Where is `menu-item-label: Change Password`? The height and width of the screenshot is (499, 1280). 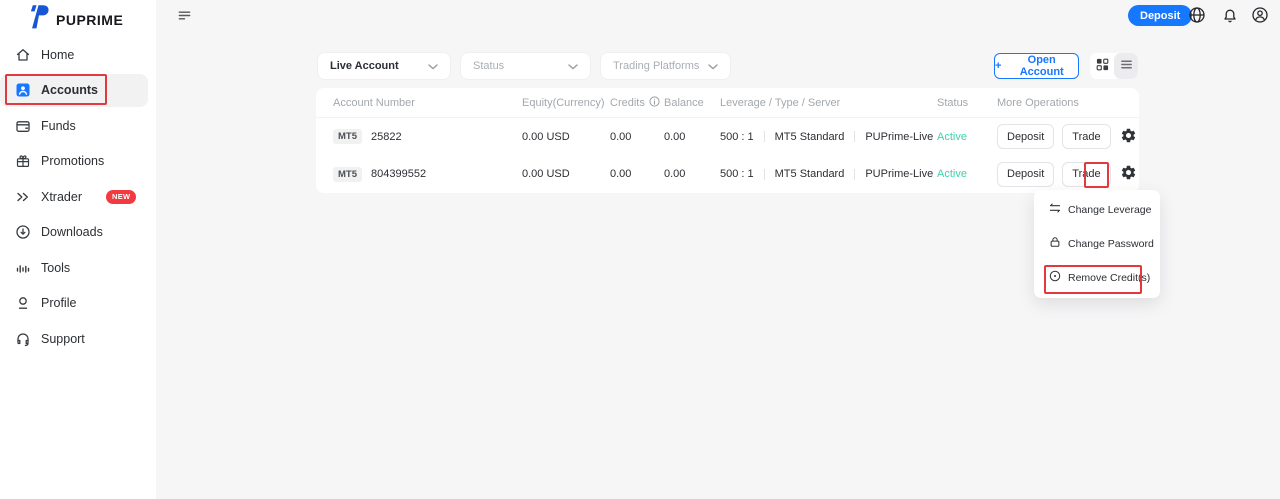
menu-item-label: Change Password is located at coordinates (1111, 244).